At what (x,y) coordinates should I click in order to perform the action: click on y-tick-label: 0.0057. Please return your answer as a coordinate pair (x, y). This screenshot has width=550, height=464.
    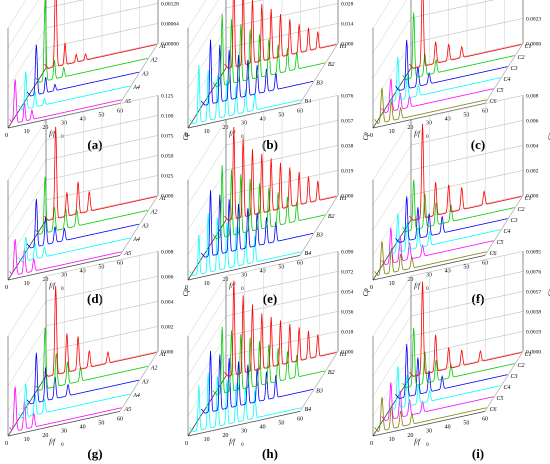
    Looking at the image, I should click on (533, 292).